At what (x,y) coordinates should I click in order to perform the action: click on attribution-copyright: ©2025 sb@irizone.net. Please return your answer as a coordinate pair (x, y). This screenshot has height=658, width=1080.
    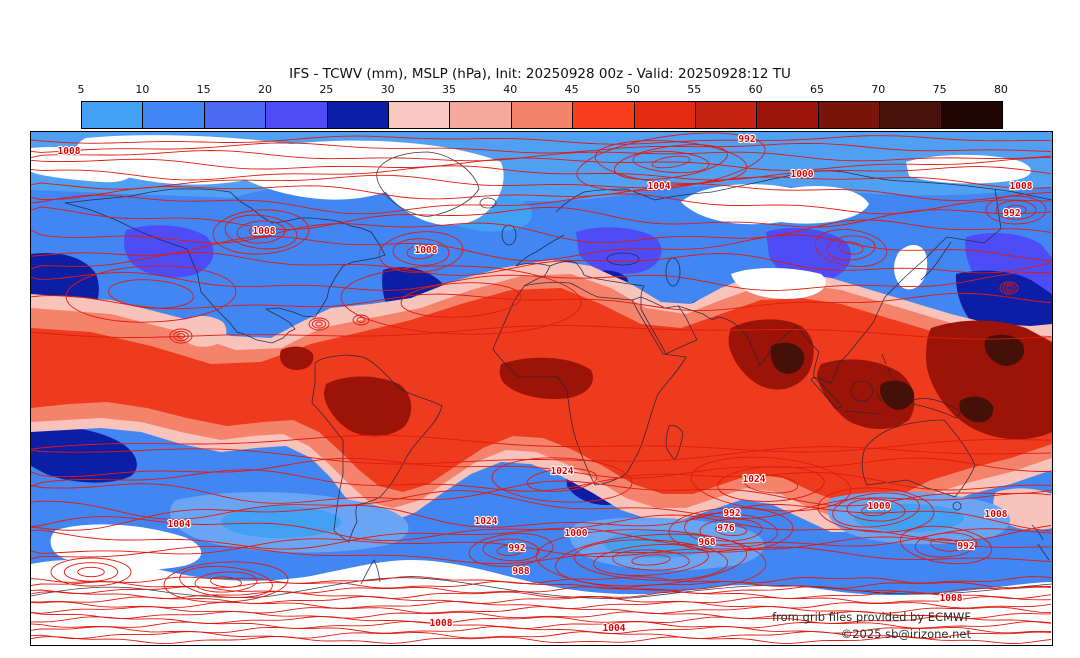
    Looking at the image, I should click on (905, 634).